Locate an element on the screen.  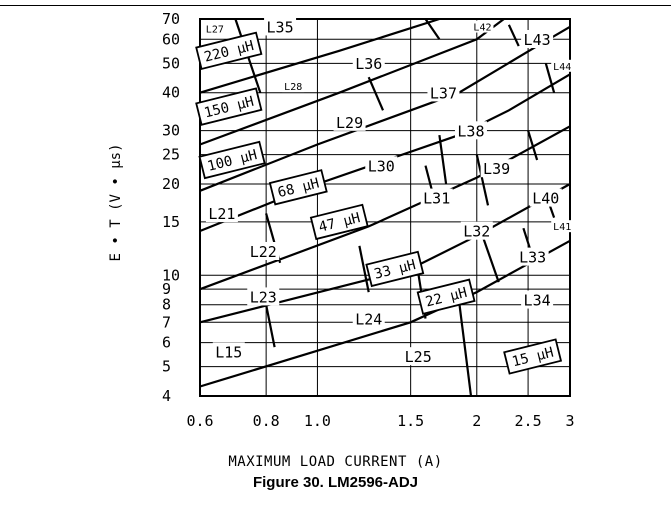
region-label: L33 is located at coordinates (532, 258).